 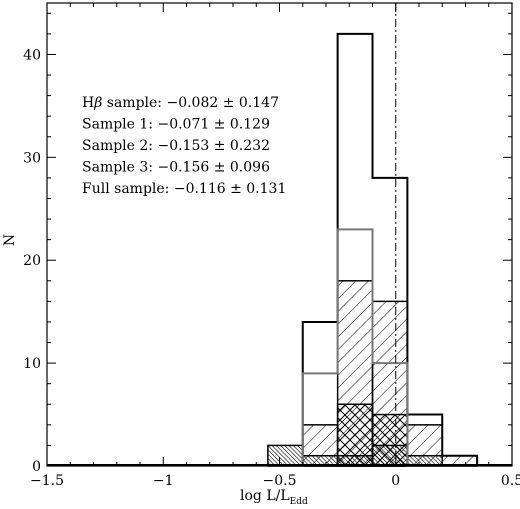 I want to click on annotation-text: sample: −0.082 ± 0.147, so click(x=190, y=103).